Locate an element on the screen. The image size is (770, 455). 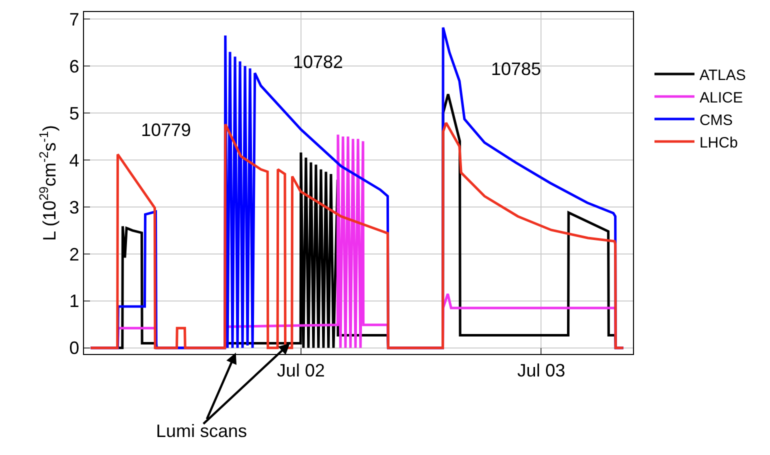
x-tick-label: Jul 03 is located at coordinates (541, 370).